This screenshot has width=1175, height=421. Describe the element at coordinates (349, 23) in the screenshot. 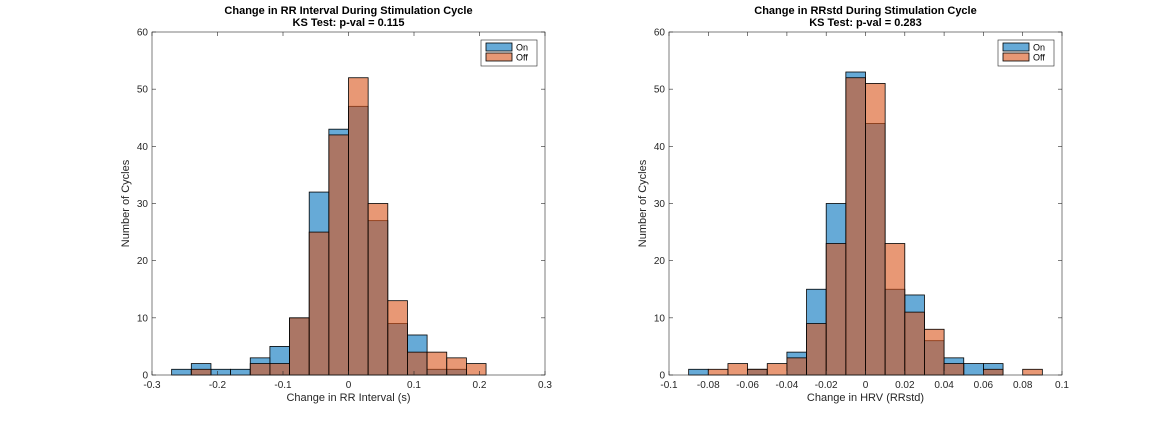

I see `chart-subtitle: KS Test: p-val = 0.115` at that location.